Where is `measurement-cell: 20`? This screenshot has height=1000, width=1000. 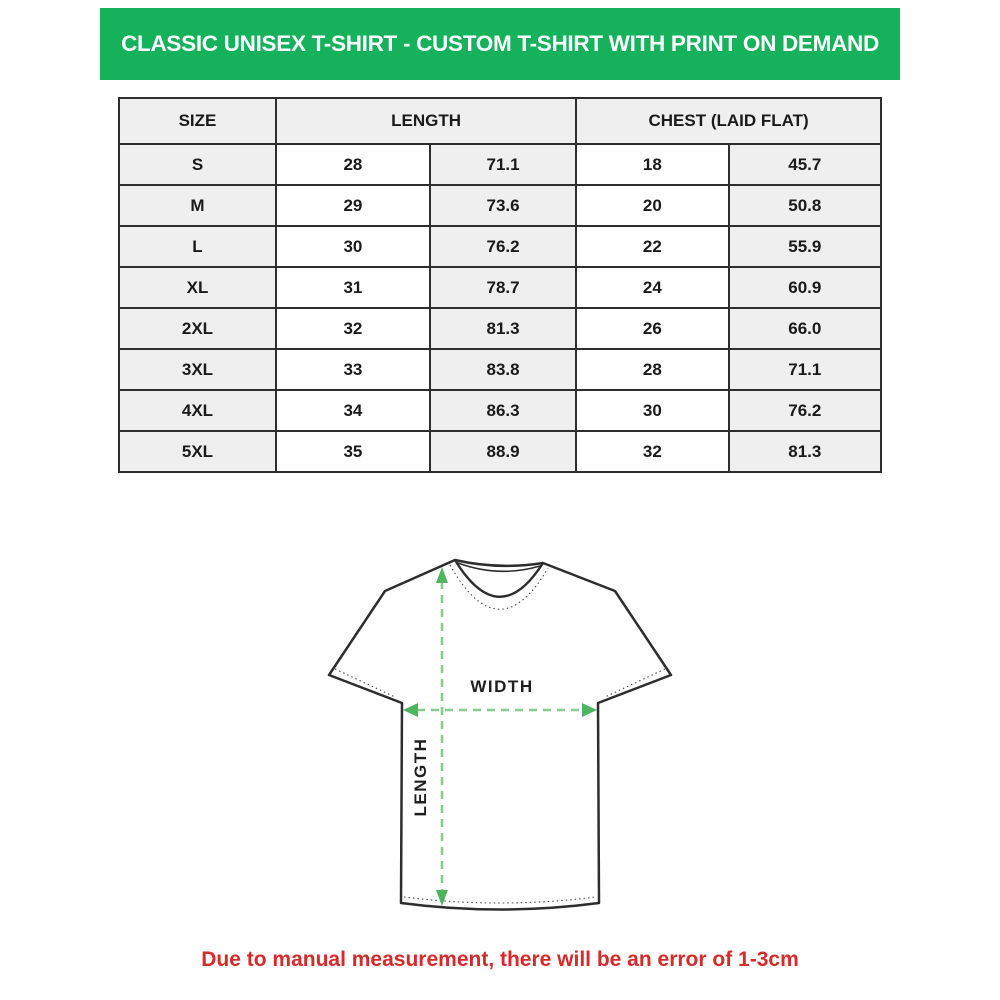
measurement-cell: 20 is located at coordinates (652, 205).